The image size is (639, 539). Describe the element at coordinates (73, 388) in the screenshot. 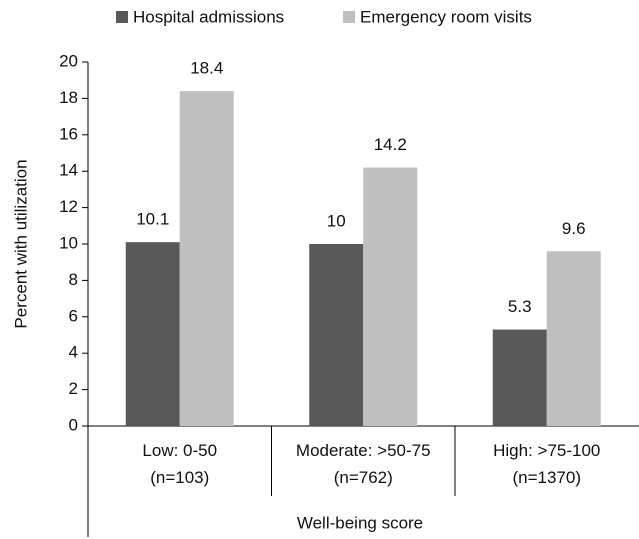

I see `y-tick-label: 2` at that location.